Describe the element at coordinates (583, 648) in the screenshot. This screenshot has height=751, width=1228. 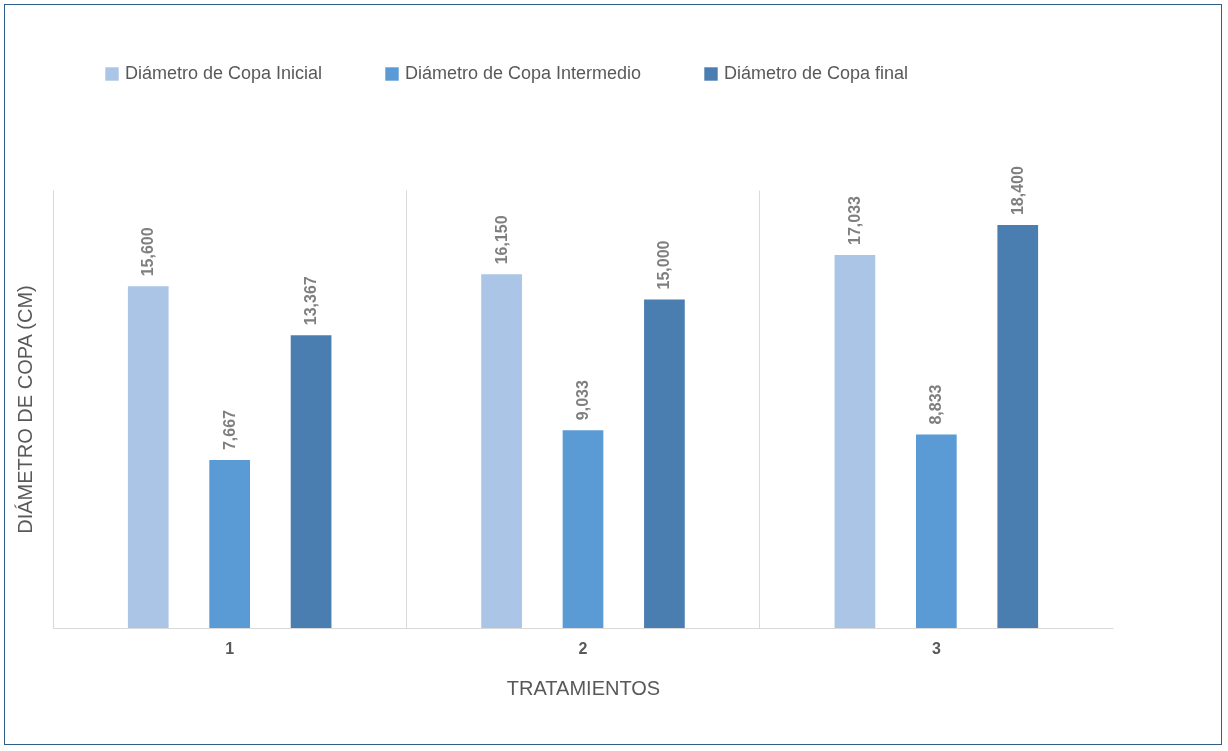
I see `x-tick-label: 2` at that location.